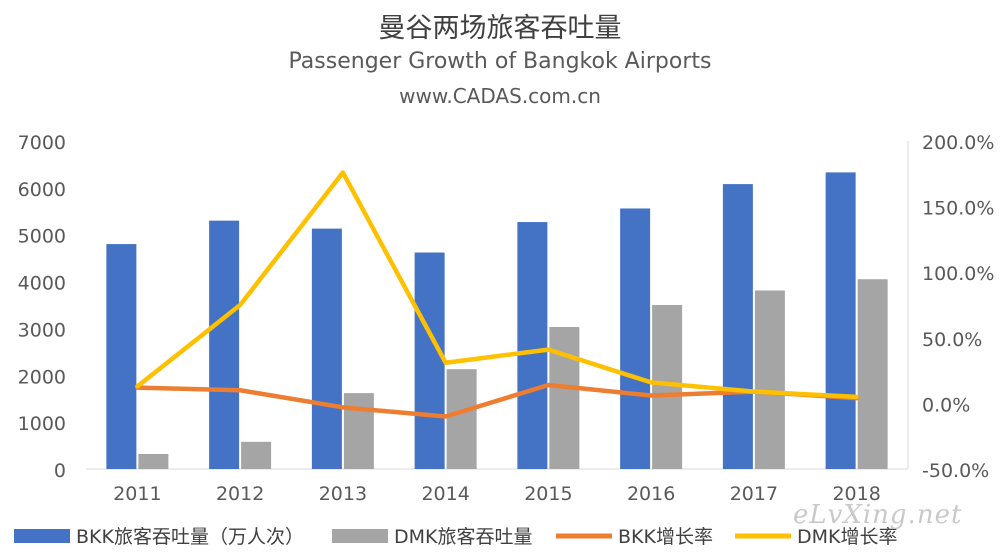 This screenshot has width=1000, height=556. What do you see at coordinates (60, 471) in the screenshot?
I see `left-tick-label: 0` at bounding box center [60, 471].